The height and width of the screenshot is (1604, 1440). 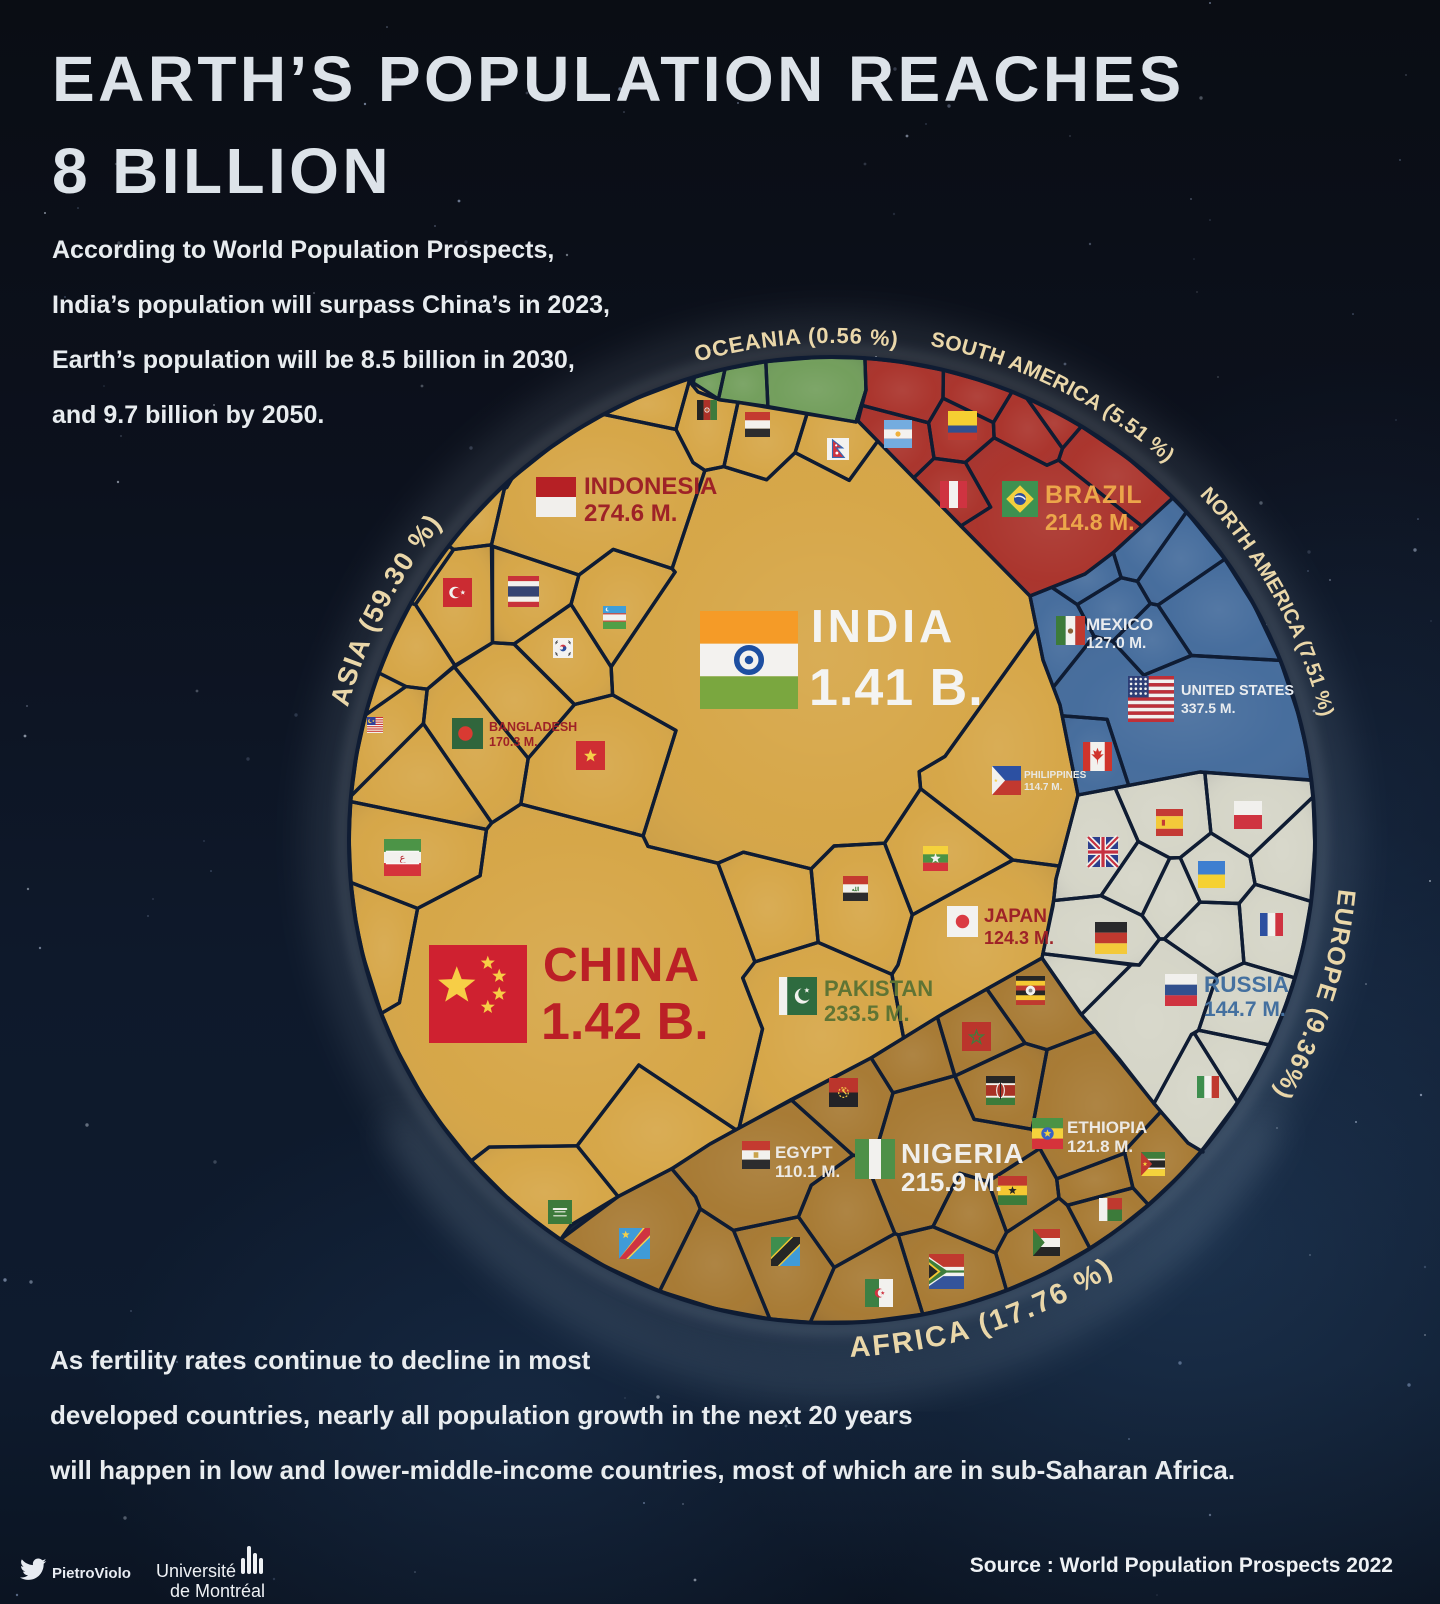 What do you see at coordinates (963, 1153) in the screenshot?
I see `svg-text: NIGERIA` at bounding box center [963, 1153].